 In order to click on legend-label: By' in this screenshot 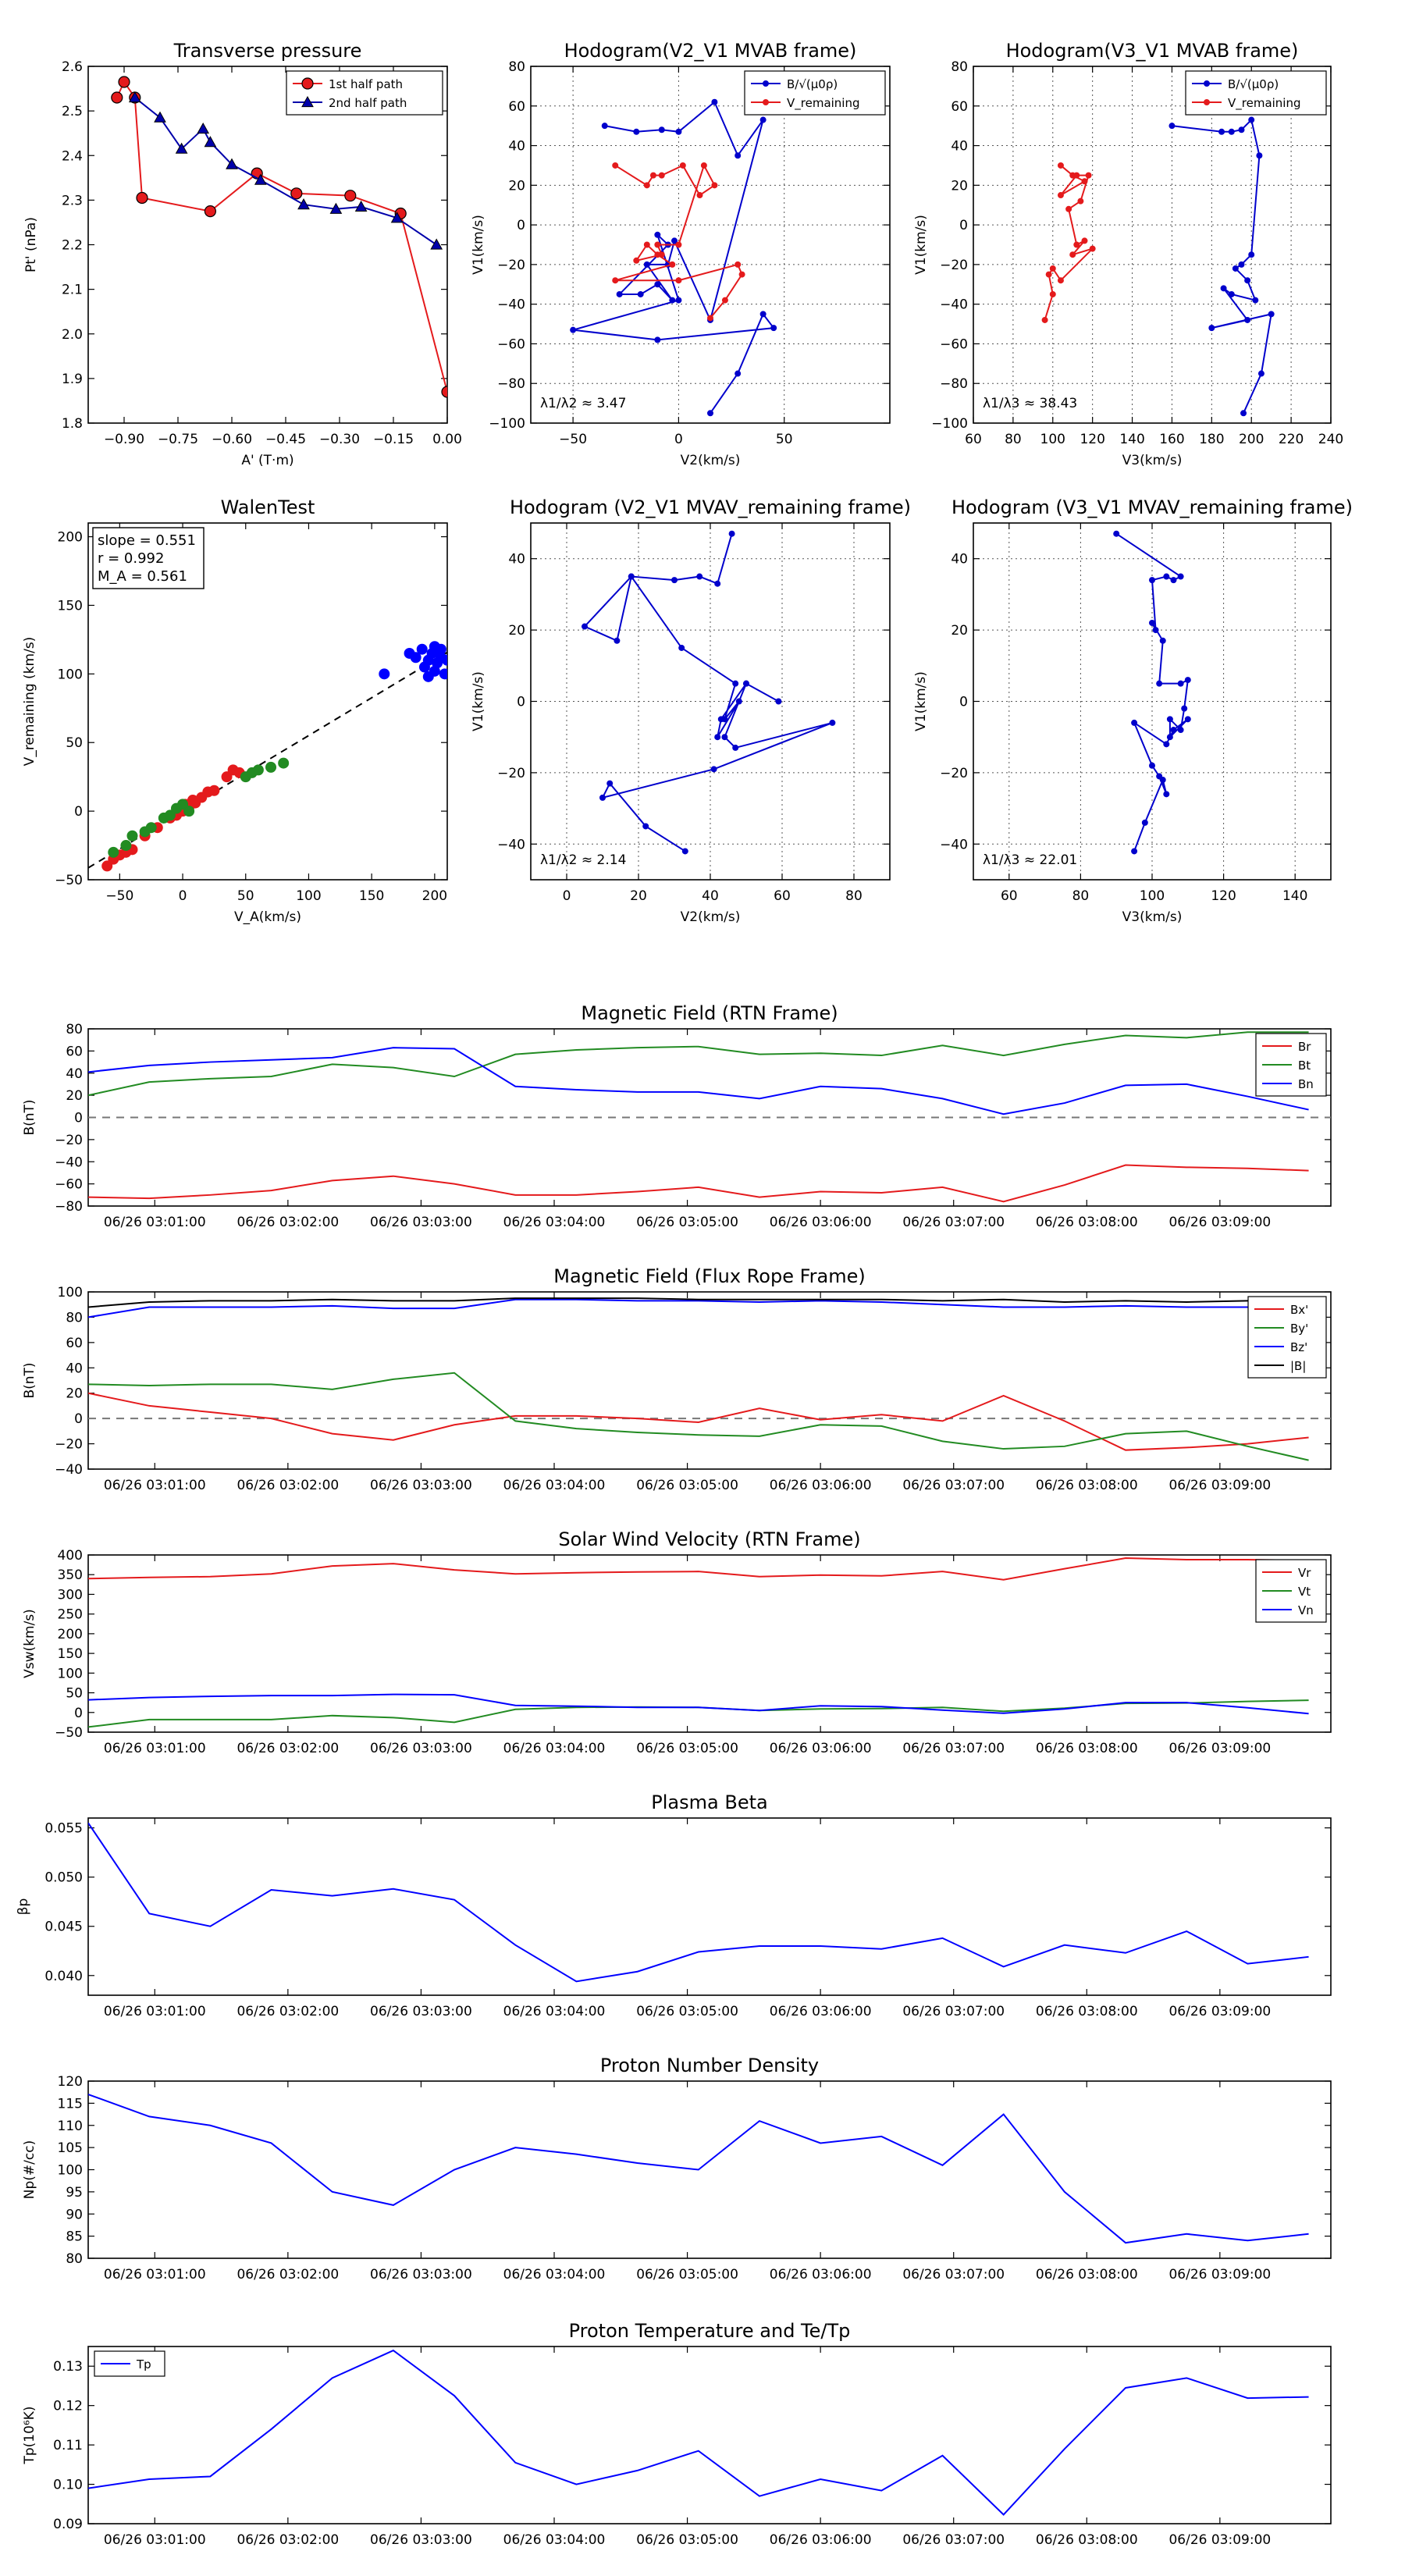, I will do `click(1299, 1329)`.